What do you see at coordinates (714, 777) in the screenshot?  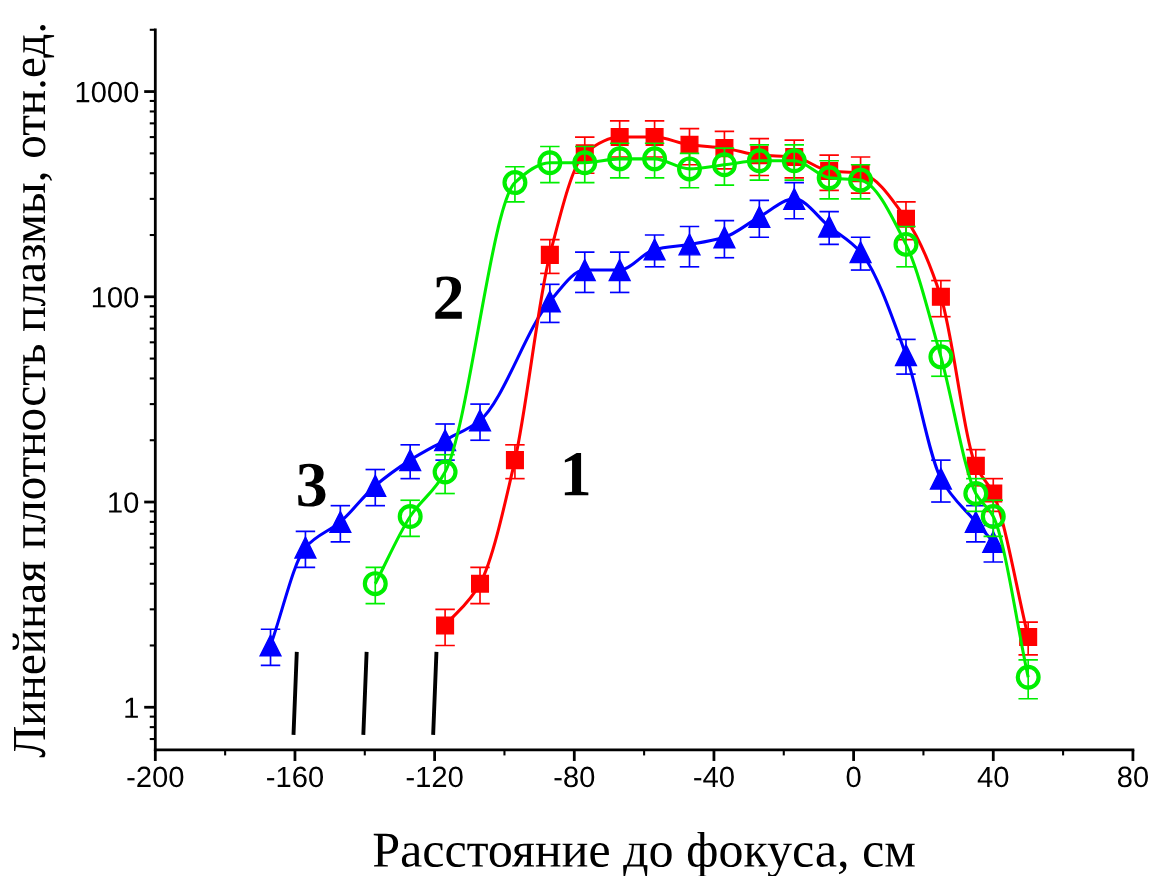 I see `x-tick-label: -40` at bounding box center [714, 777].